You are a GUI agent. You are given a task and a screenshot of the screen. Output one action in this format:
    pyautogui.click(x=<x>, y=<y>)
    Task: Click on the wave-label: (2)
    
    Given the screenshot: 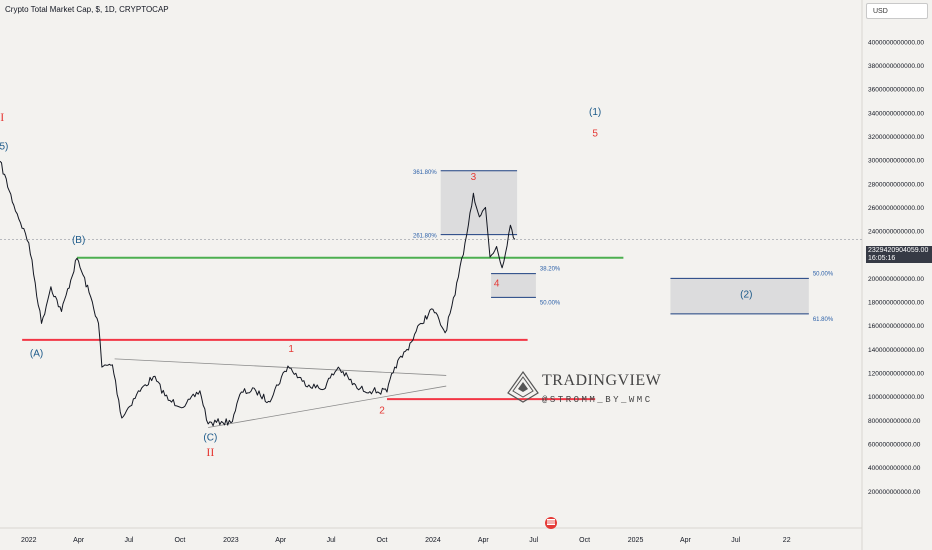 What is the action you would take?
    pyautogui.click(x=746, y=294)
    